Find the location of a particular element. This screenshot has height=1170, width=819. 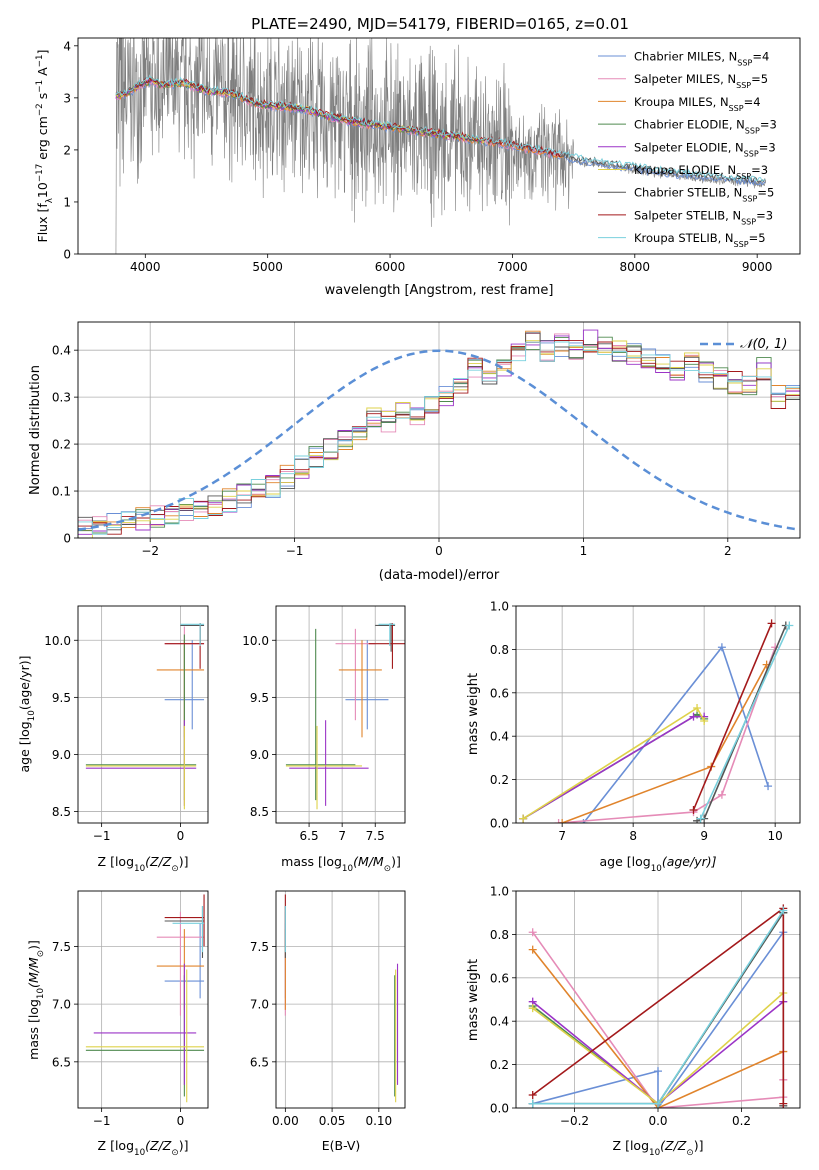

x-tick-label: 0.05 is located at coordinates (332, 1121).